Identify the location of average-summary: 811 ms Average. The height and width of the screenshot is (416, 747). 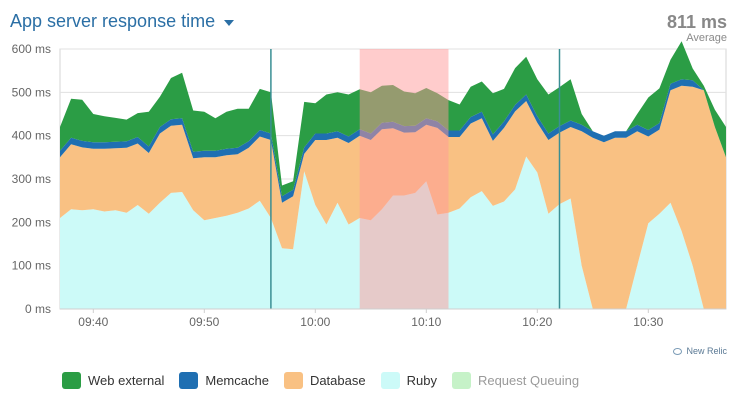
(697, 28).